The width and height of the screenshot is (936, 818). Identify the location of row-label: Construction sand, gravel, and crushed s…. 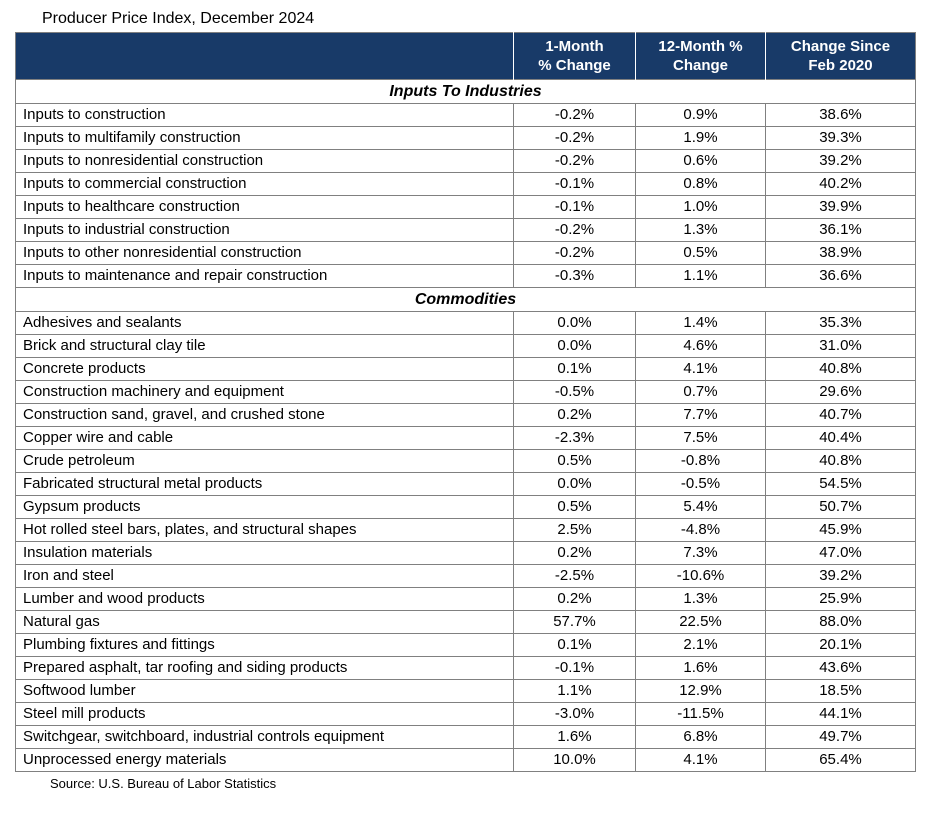
(264, 415).